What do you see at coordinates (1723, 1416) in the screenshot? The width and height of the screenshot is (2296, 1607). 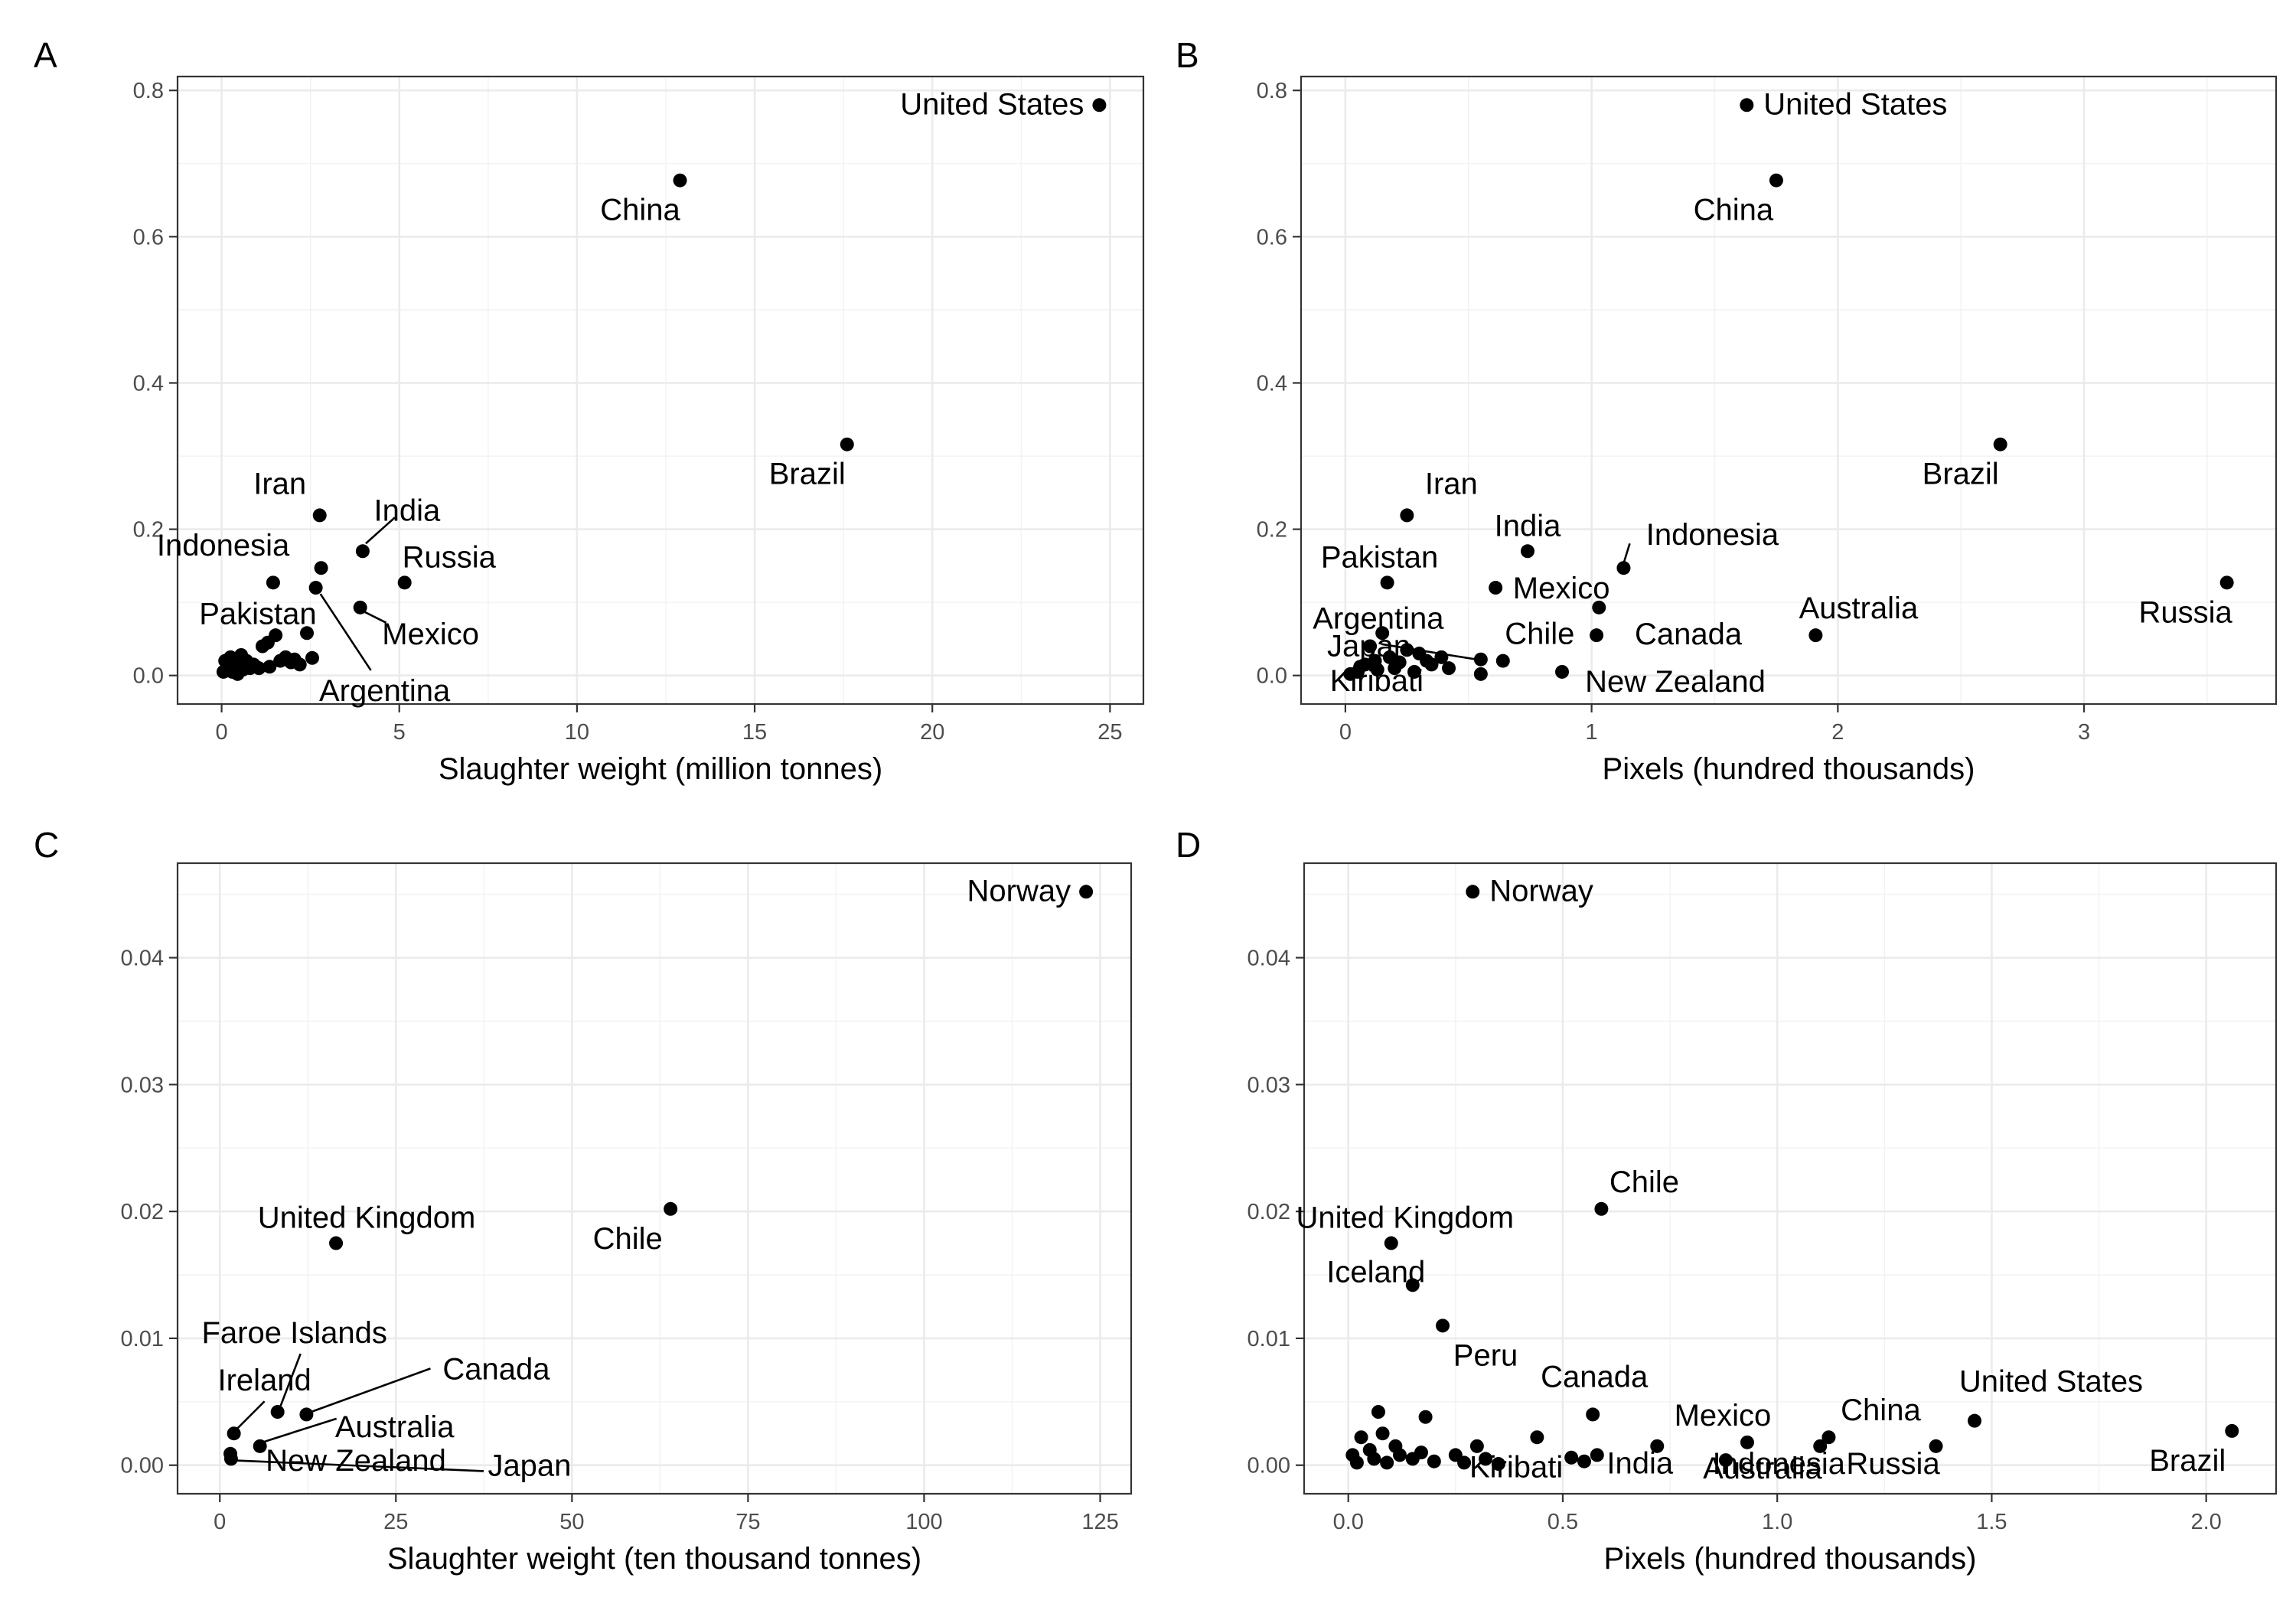 I see `point-label: Mexico` at bounding box center [1723, 1416].